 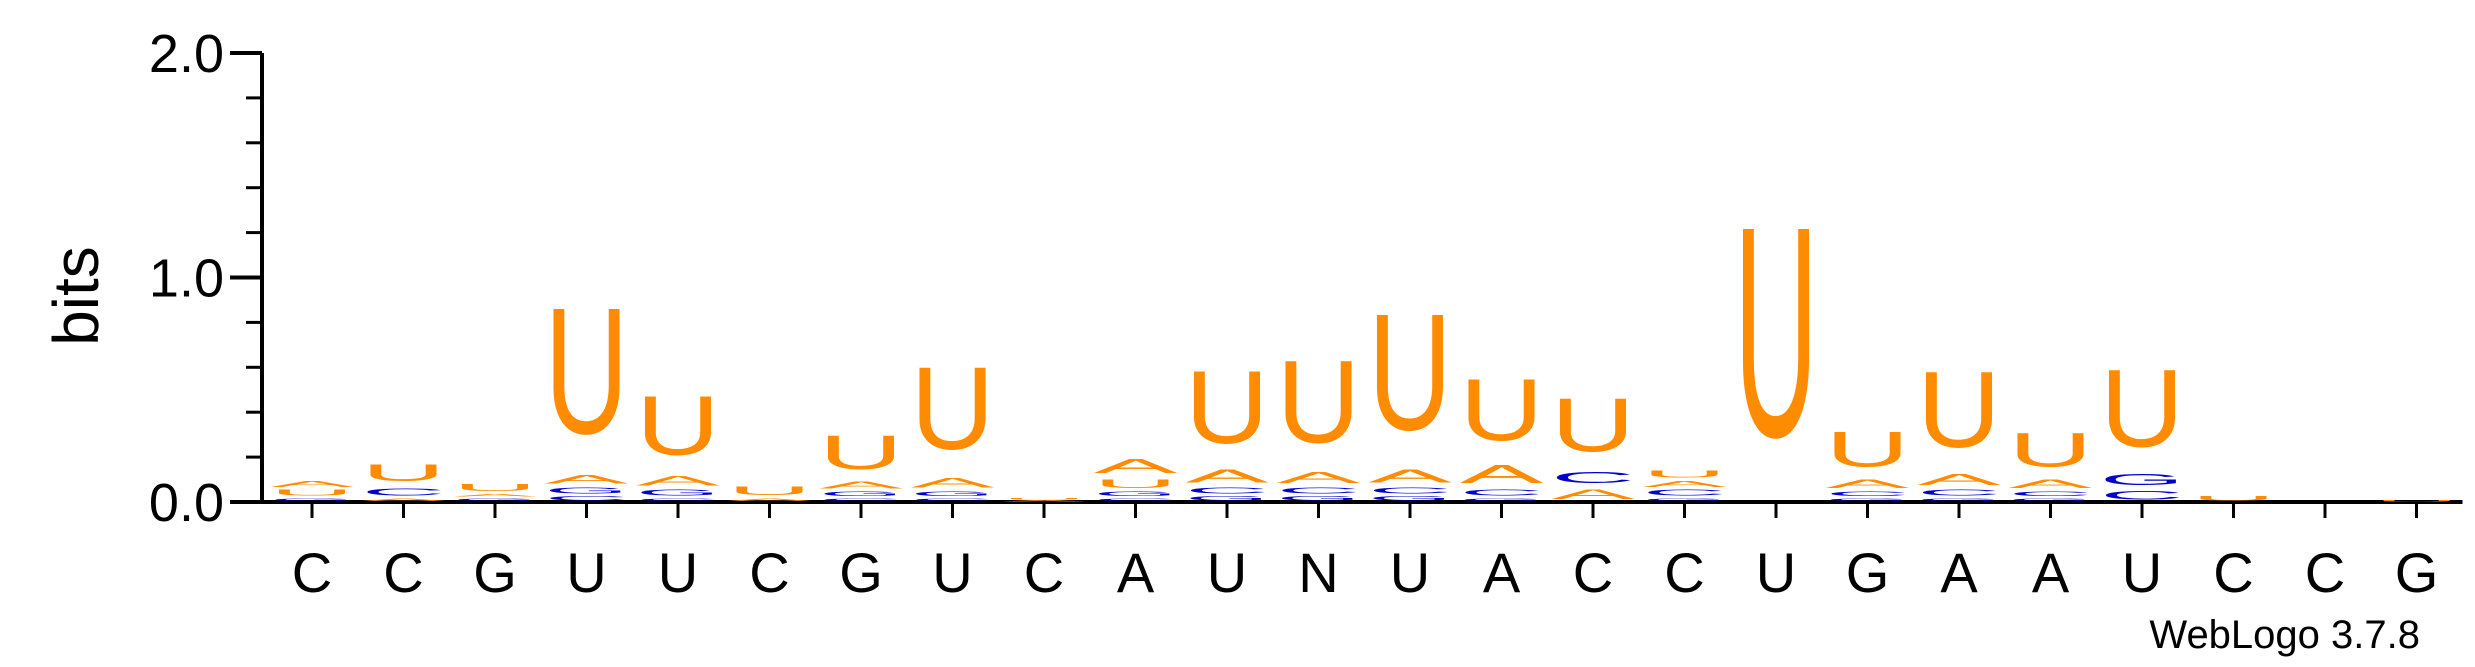 What do you see at coordinates (186, 54) in the screenshot?
I see `y-tick-label: 2.0` at bounding box center [186, 54].